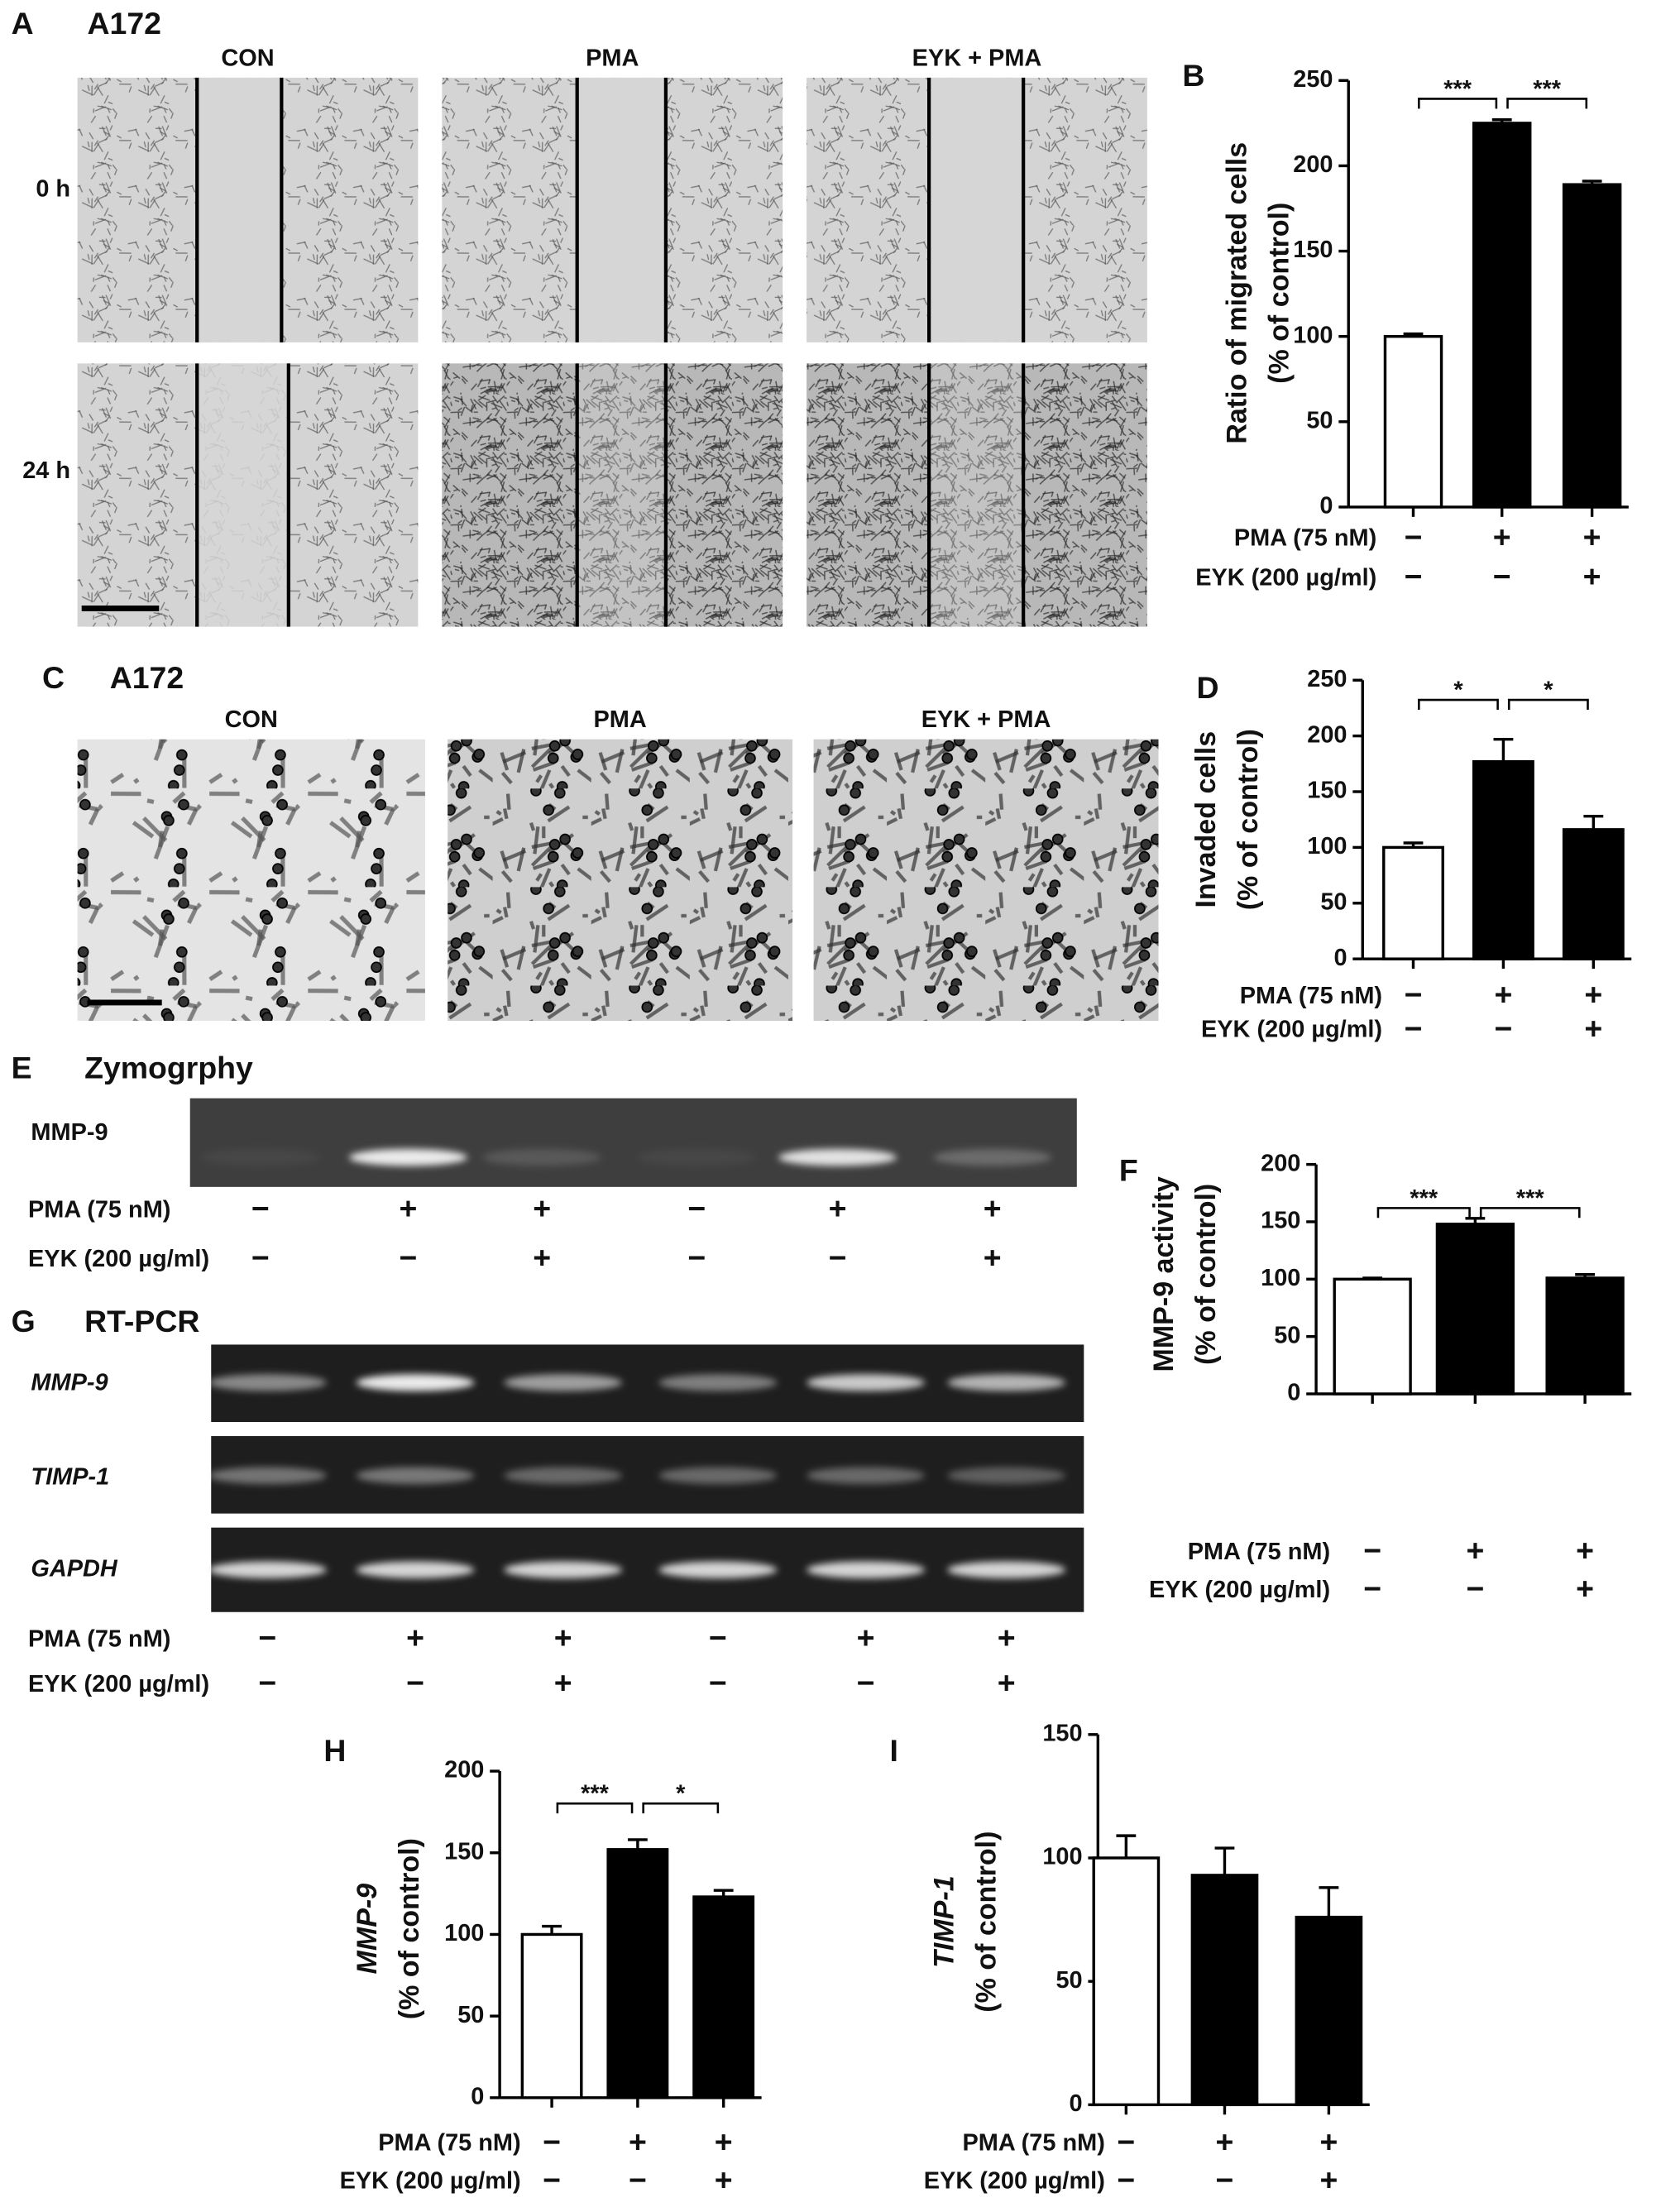  Describe the element at coordinates (24, 1321) in the screenshot. I see `panel-letter: G` at that location.